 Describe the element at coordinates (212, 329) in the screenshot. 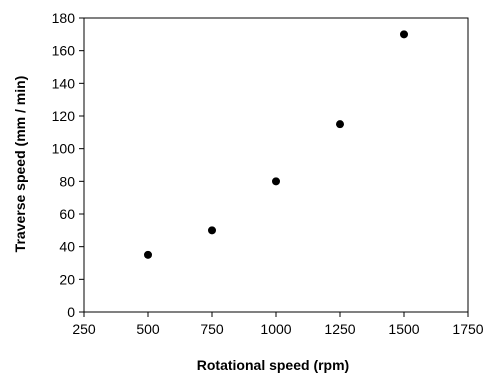

I see `x-tick-label: 750` at that location.